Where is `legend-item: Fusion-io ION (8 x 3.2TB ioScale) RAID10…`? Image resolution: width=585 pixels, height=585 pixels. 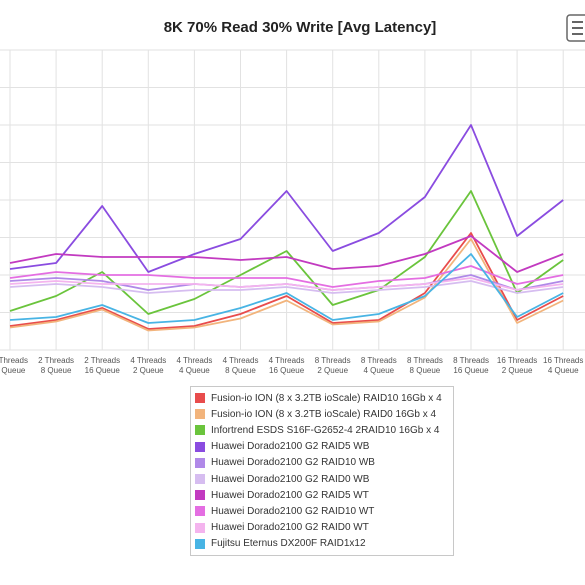 legend-item: Fusion-io ION (8 x 3.2TB ioScale) RAID10… is located at coordinates (322, 398).